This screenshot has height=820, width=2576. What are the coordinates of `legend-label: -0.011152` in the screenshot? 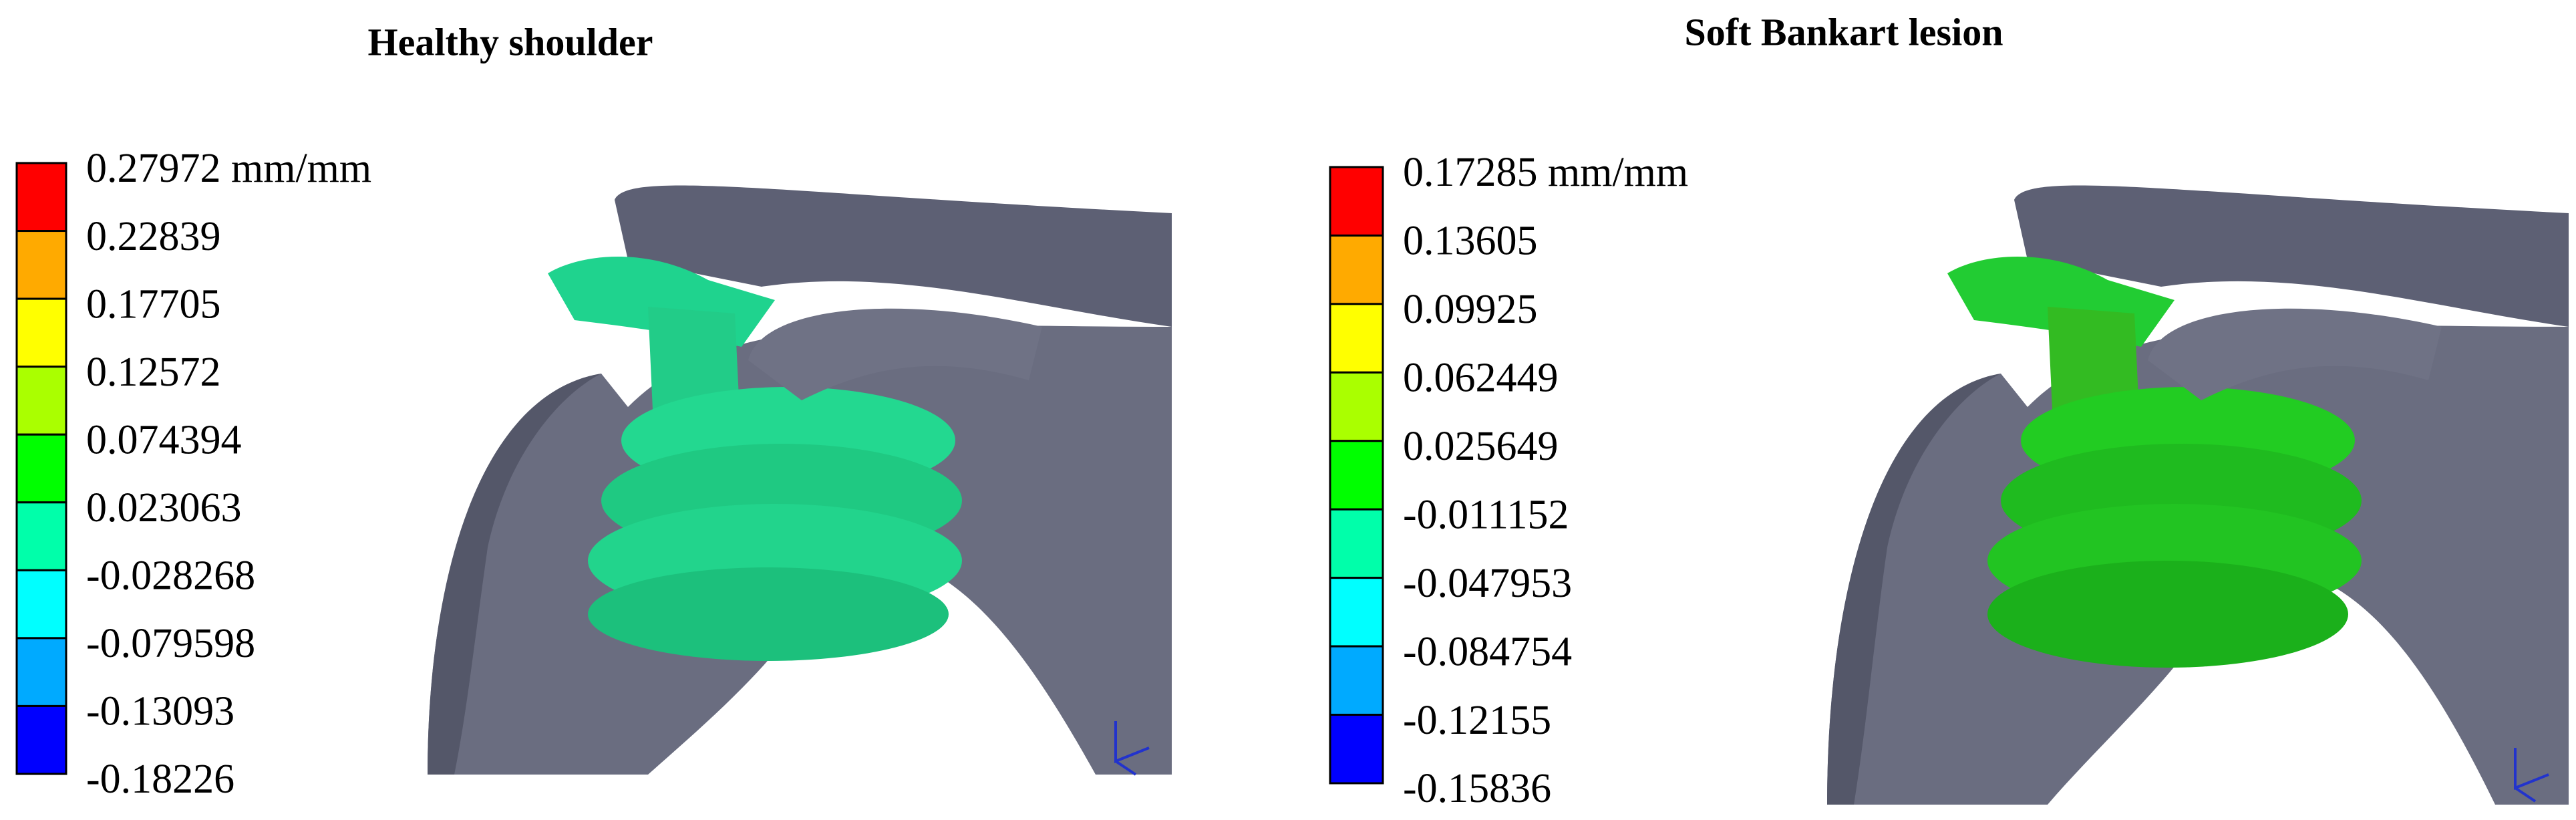 It's located at (1486, 514).